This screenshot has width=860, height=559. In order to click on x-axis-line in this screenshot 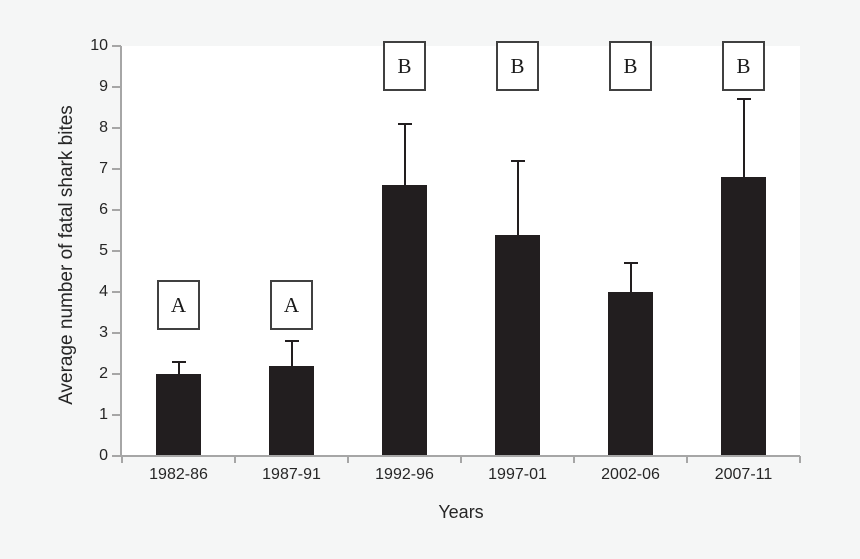, I will do `click(460, 456)`.